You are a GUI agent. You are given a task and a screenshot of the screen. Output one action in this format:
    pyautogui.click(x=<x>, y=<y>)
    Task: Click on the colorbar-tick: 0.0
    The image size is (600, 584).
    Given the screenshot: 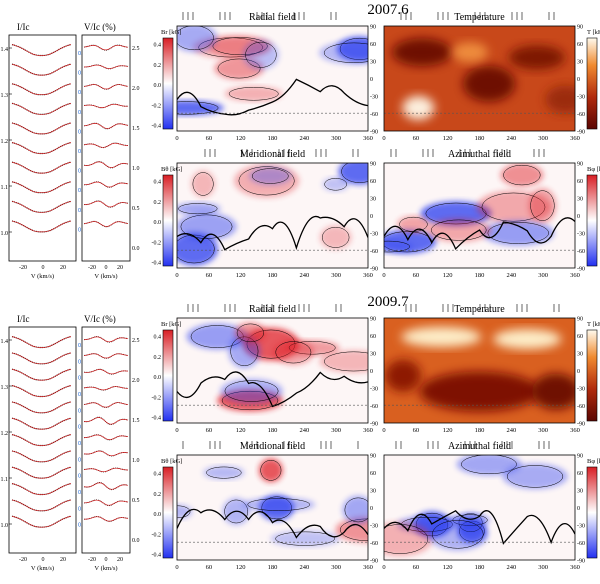 What is the action you would take?
    pyautogui.click(x=158, y=515)
    